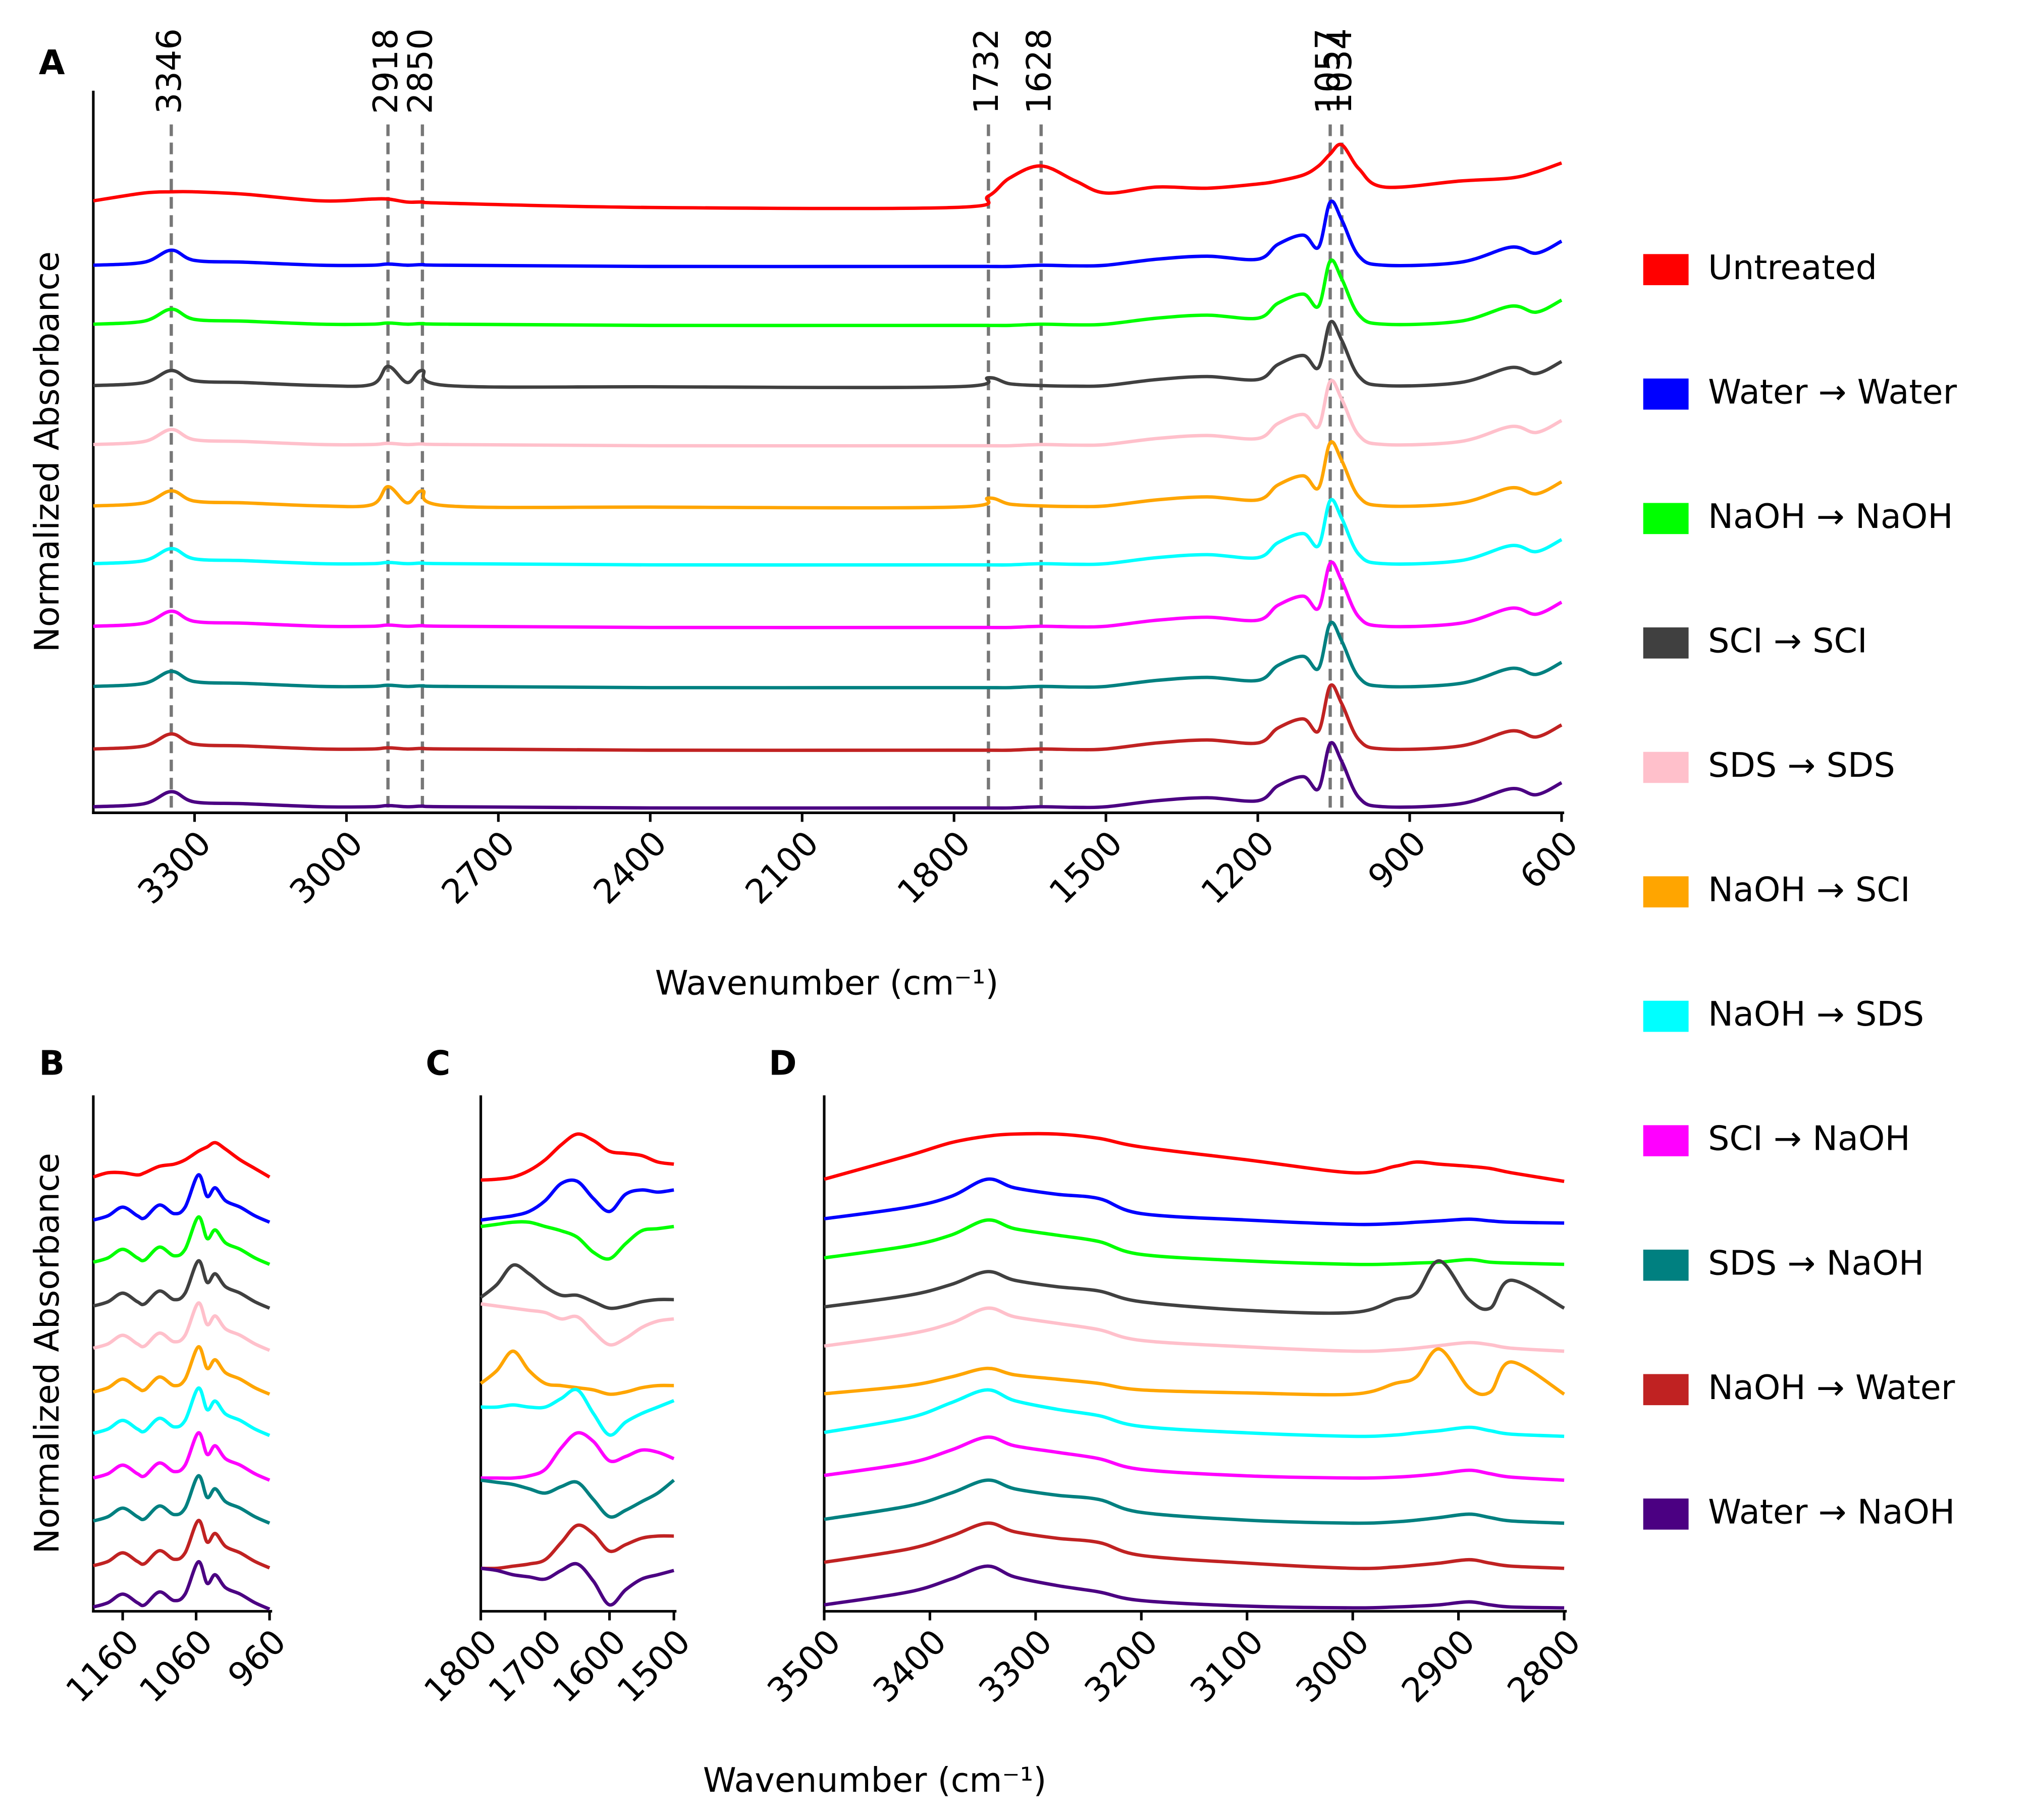 This screenshot has width=2032, height=1820. What do you see at coordinates (1548, 860) in the screenshot?
I see `x-tick-label: 600` at bounding box center [1548, 860].